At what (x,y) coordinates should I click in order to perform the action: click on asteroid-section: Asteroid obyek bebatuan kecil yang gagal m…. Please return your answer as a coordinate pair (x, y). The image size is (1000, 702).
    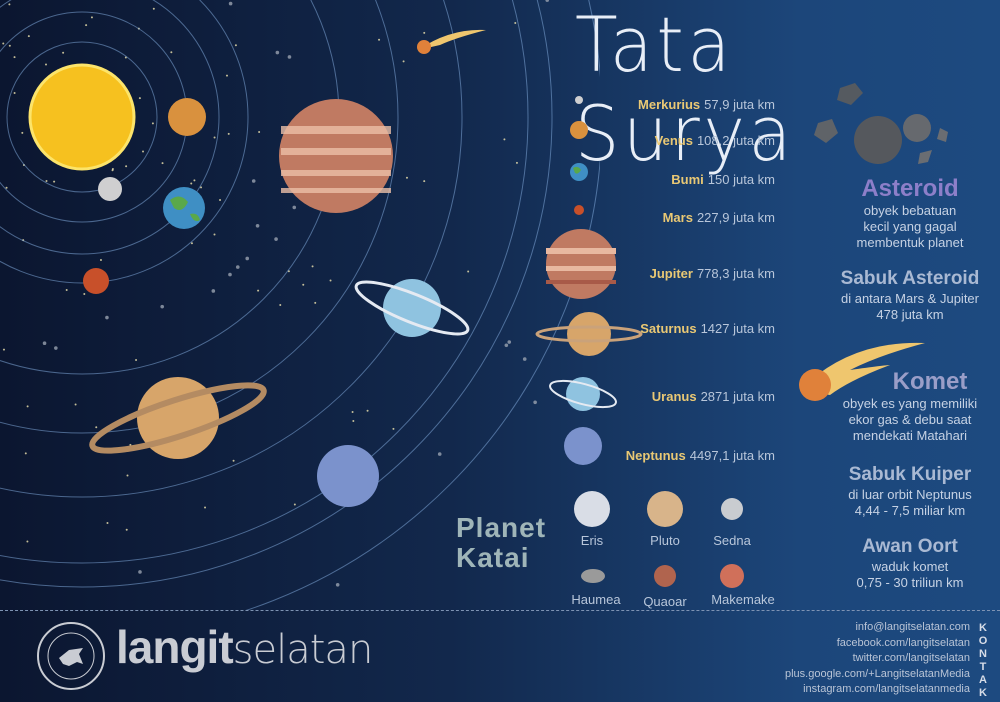
    Looking at the image, I should click on (900, 213).